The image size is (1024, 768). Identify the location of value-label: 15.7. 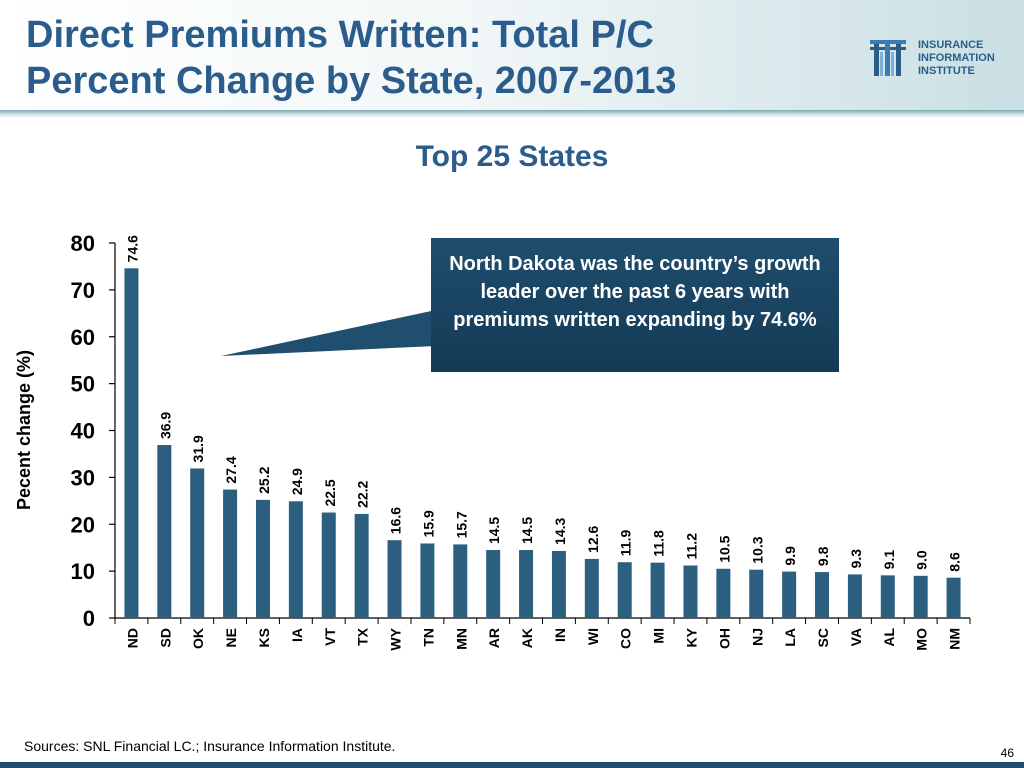
(461, 524).